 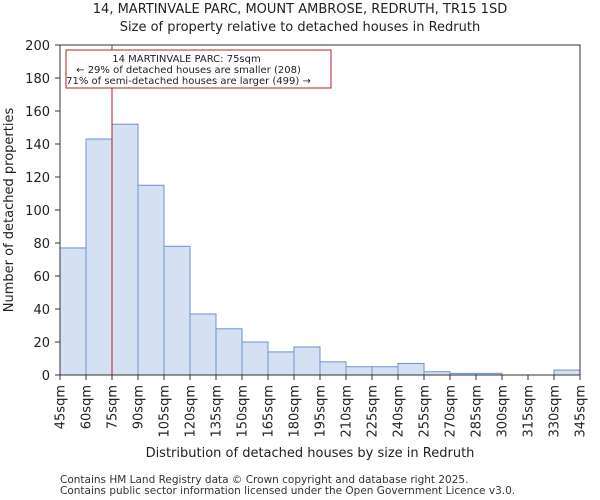 I want to click on bar-210sqm, so click(x=359, y=371).